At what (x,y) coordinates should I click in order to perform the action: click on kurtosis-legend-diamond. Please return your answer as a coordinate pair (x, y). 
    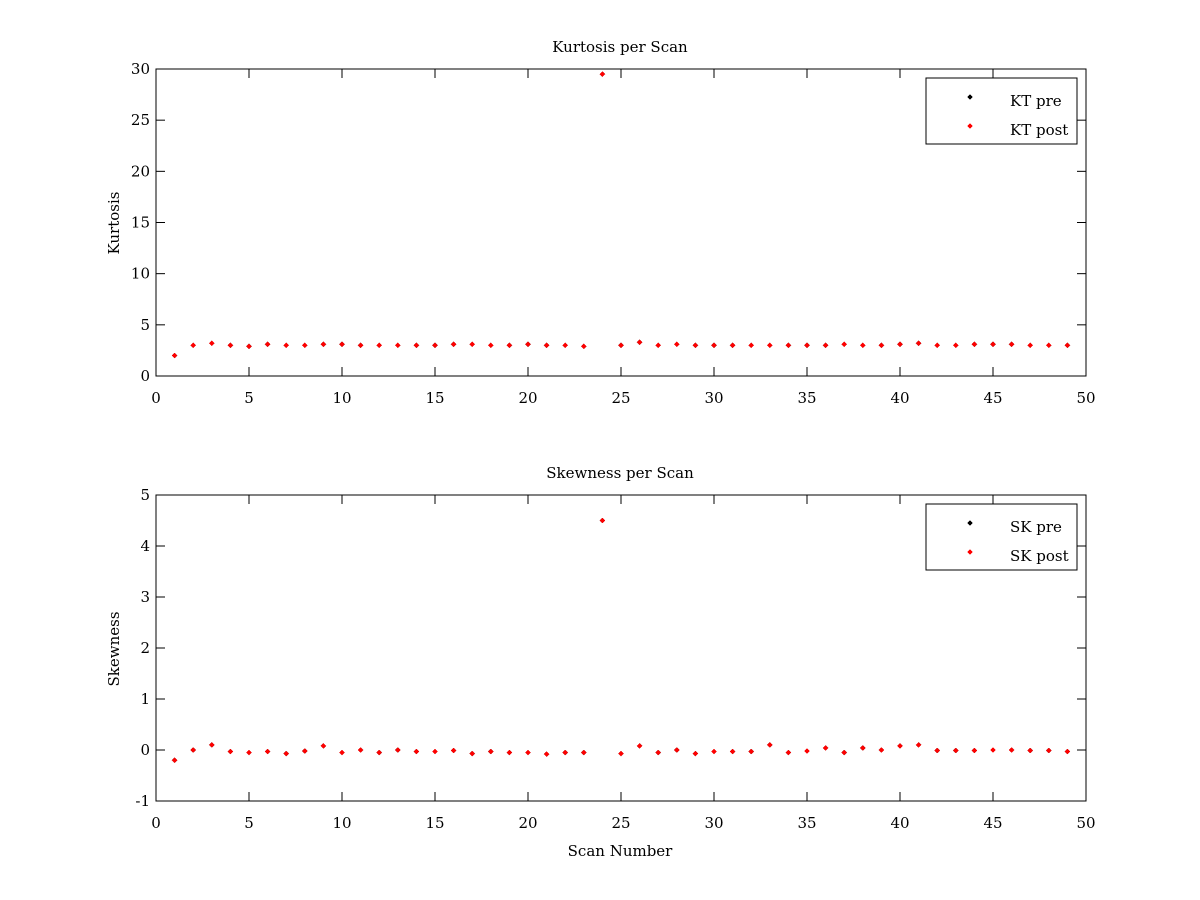
    Looking at the image, I should click on (970, 97).